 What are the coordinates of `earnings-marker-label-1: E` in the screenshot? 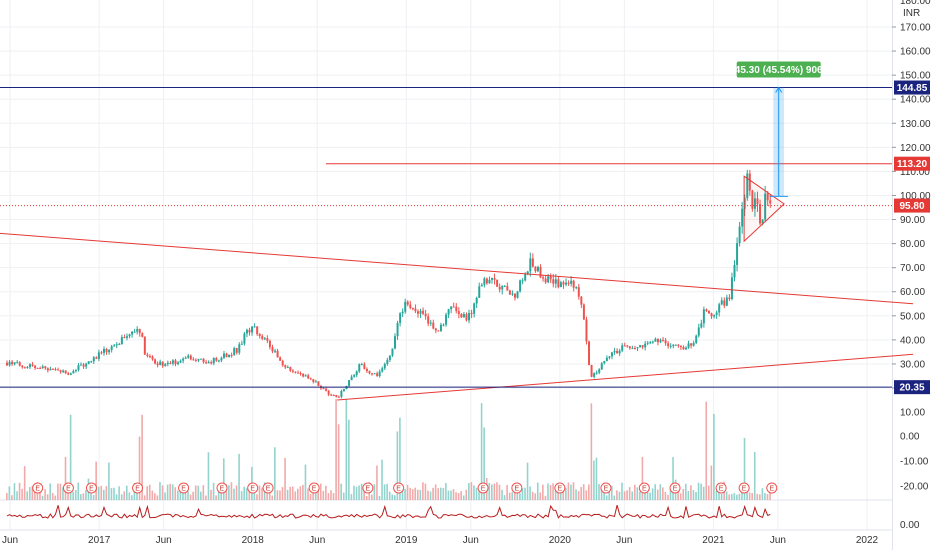 It's located at (68, 489).